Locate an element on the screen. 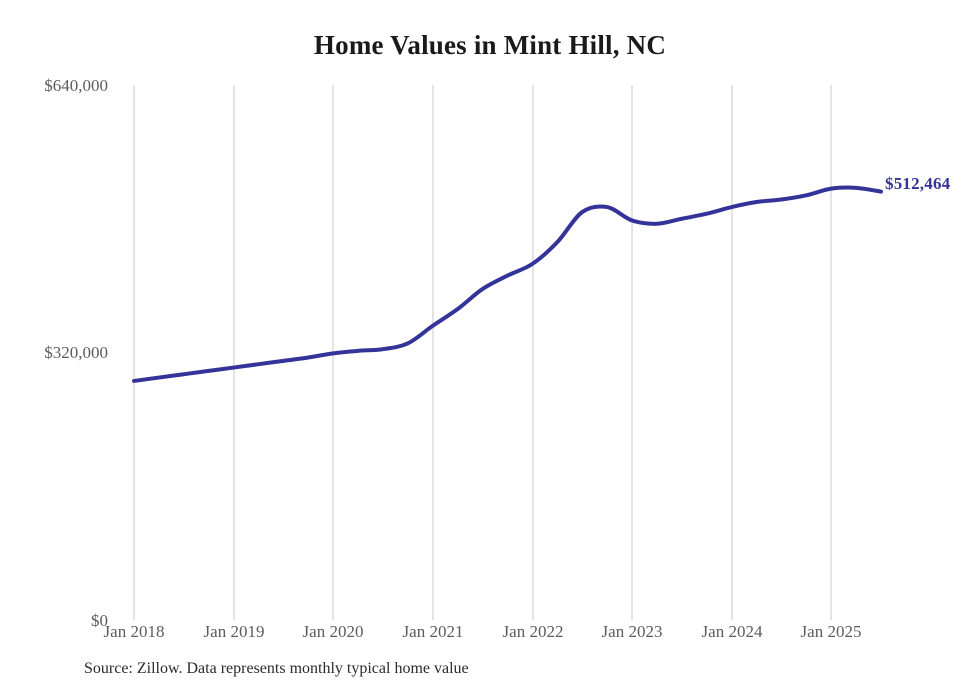 Image resolution: width=980 pixels, height=699 pixels. y-axis-tick-640000: $640,000 is located at coordinates (76, 85).